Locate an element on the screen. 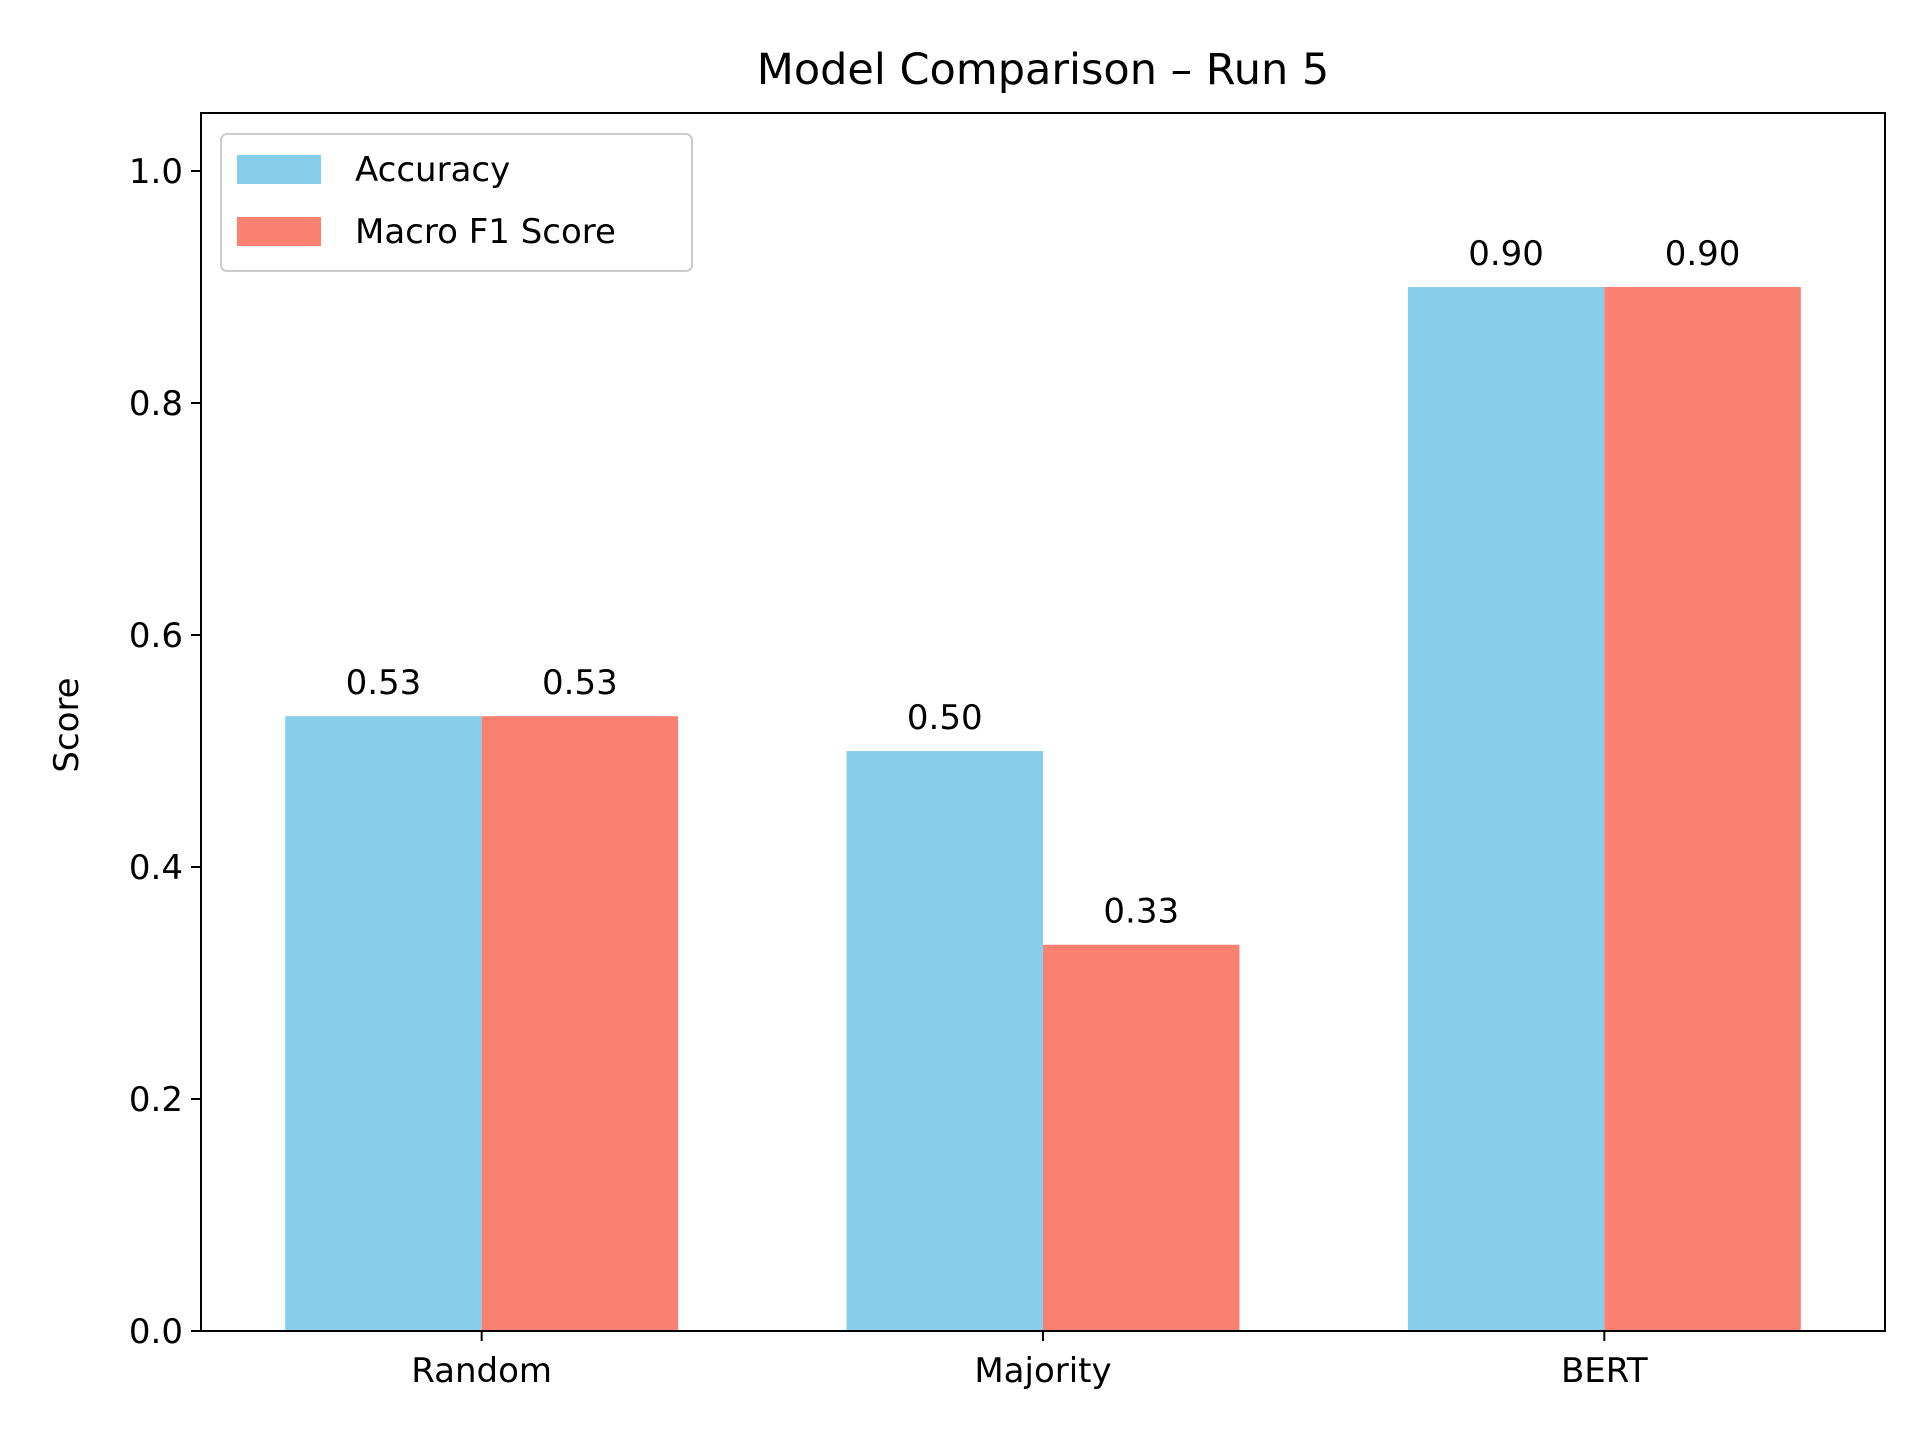 The width and height of the screenshot is (1920, 1444). bar-macro-f1-score-majority is located at coordinates (1141, 1137).